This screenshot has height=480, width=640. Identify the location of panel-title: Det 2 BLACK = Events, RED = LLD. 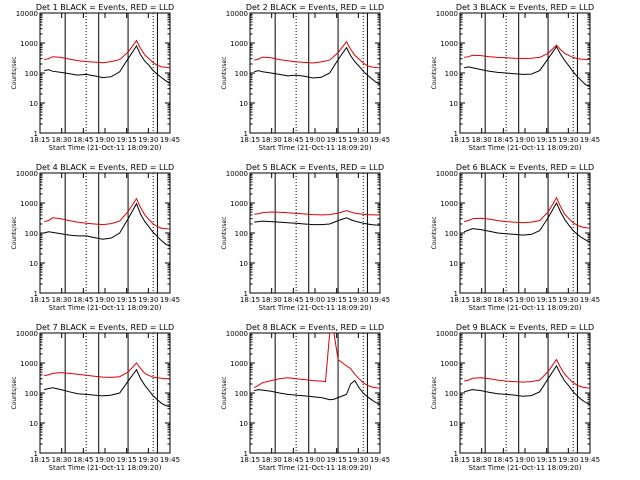
(315, 7).